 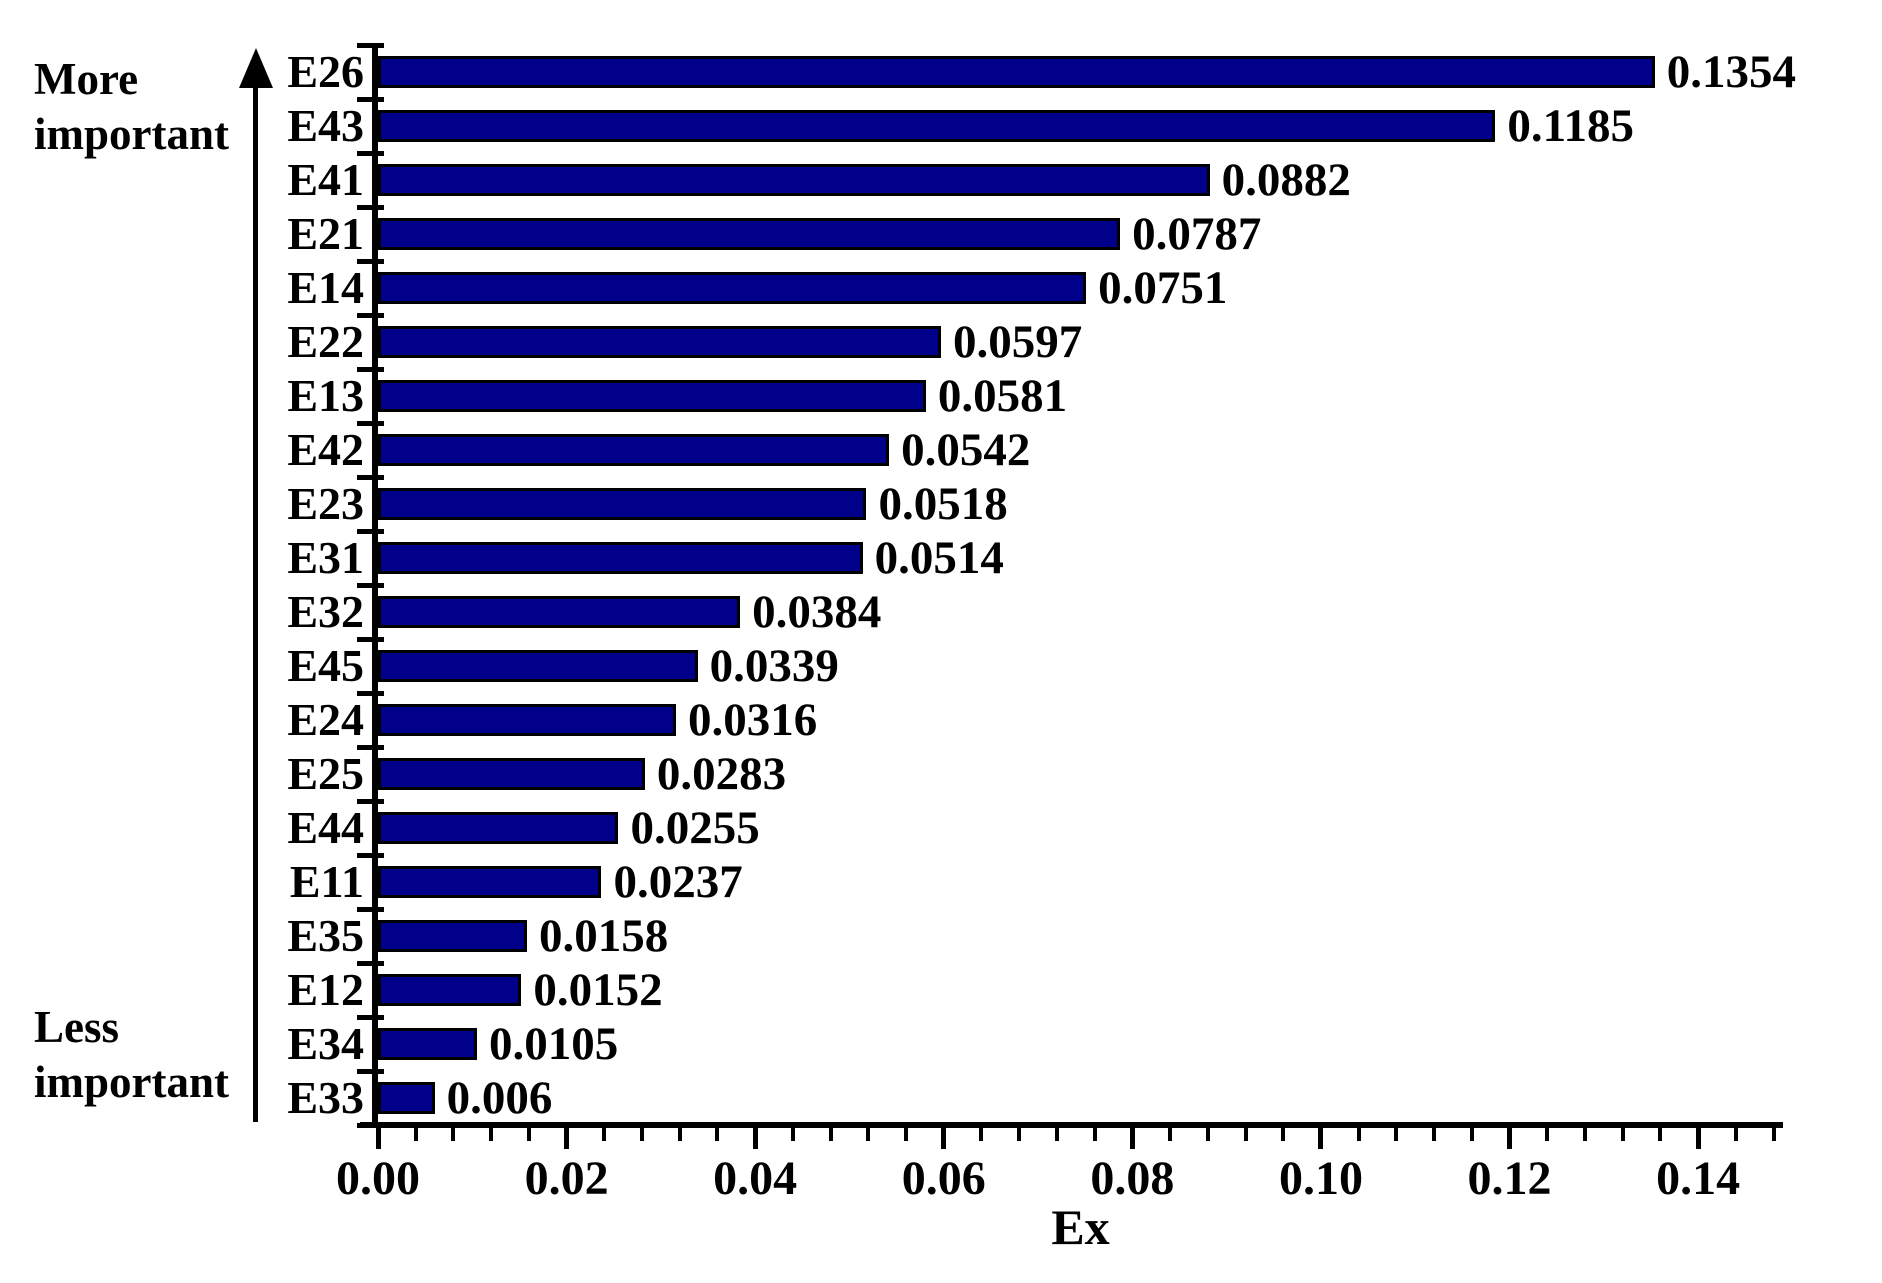 What do you see at coordinates (325, 989) in the screenshot?
I see `category-label-E12: E12` at bounding box center [325, 989].